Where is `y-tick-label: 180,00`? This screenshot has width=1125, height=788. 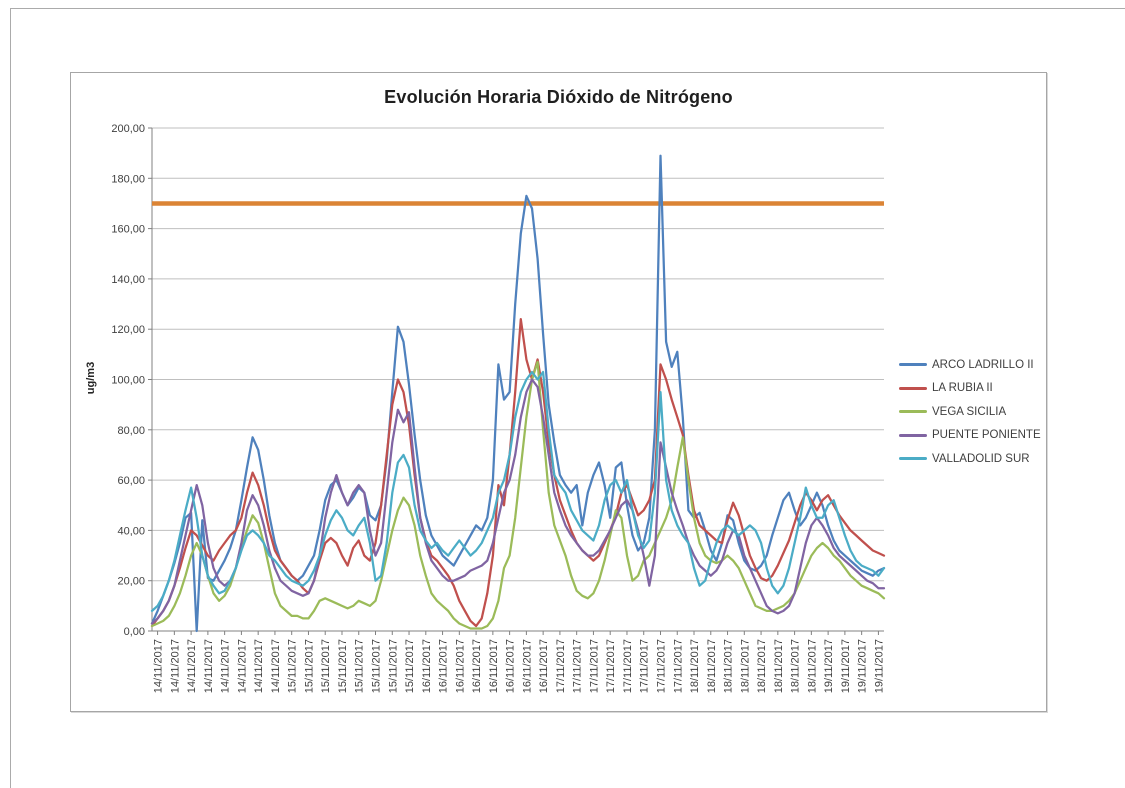 y-tick-label: 180,00 is located at coordinates (128, 179).